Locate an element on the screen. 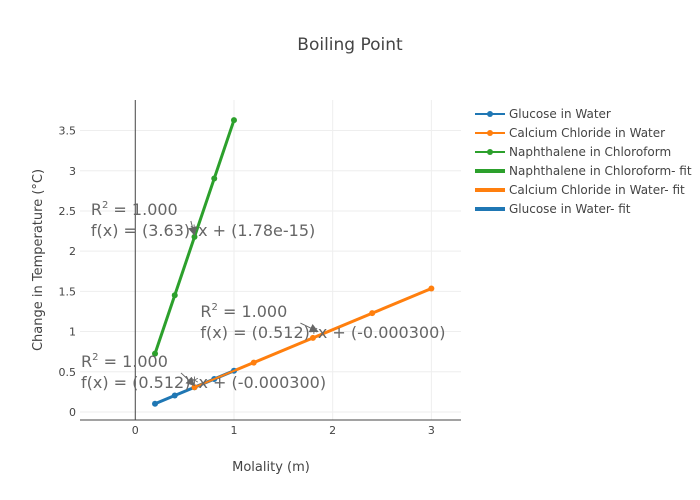 The height and width of the screenshot is (500, 700). legend-label: Calcium Chloride in Water- fit is located at coordinates (597, 190).